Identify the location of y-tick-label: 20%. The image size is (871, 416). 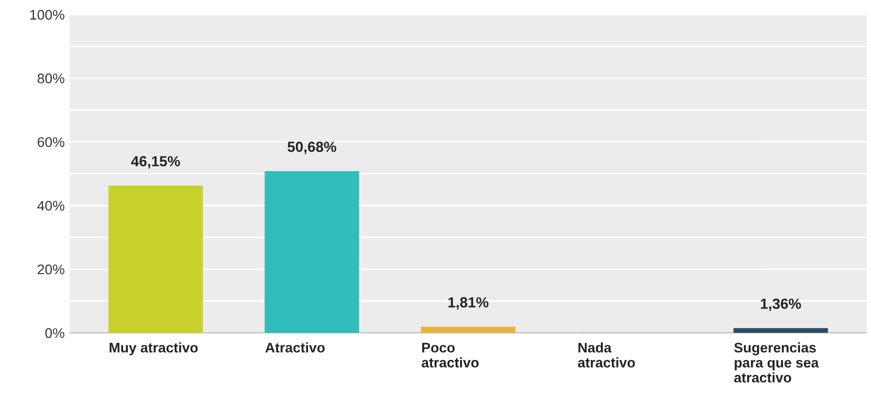
(51, 269).